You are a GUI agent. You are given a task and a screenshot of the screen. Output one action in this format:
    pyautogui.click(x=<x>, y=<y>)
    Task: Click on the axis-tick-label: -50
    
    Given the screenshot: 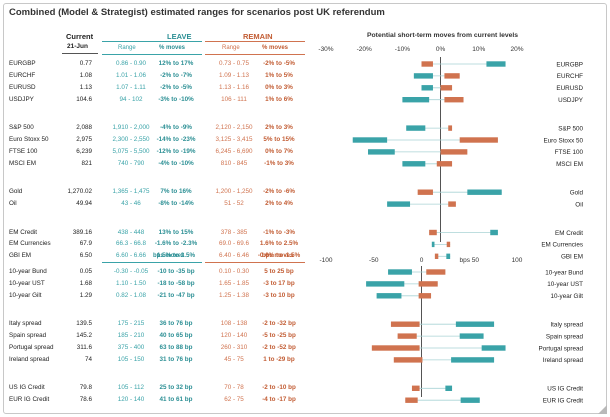 What is the action you would take?
    pyautogui.click(x=374, y=260)
    